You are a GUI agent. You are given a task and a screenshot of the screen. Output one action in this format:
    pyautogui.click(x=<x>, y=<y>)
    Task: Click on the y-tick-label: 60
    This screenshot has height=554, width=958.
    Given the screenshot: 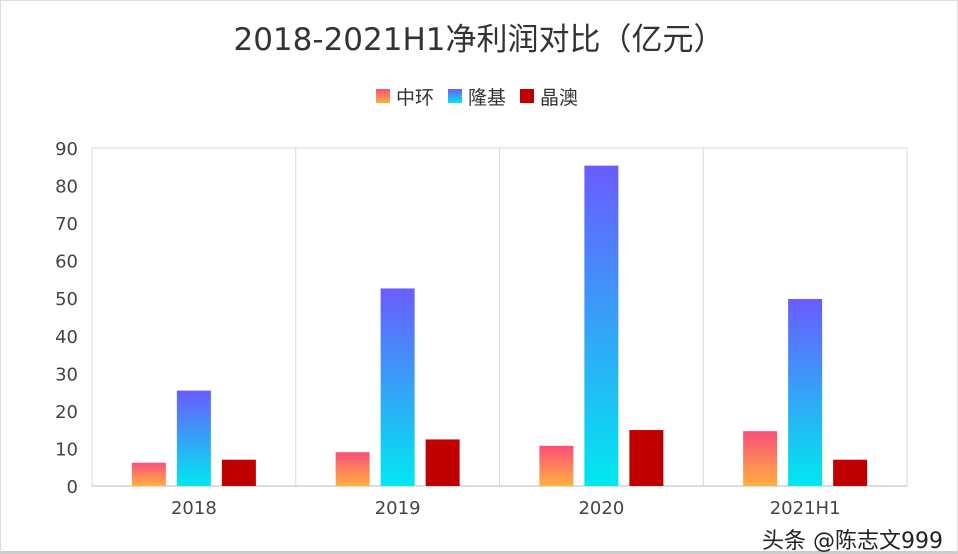 What is the action you would take?
    pyautogui.click(x=66, y=262)
    